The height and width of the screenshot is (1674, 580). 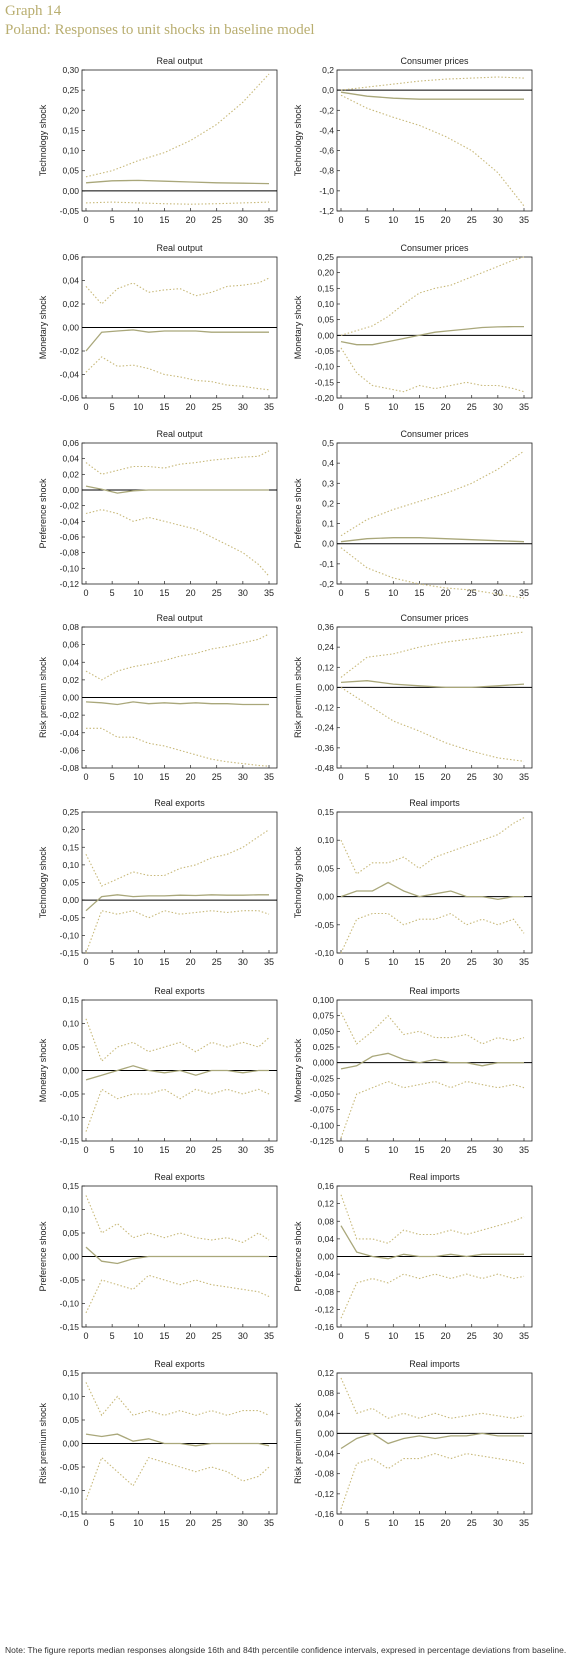 I want to click on y-tick-label: 0,050, so click(x=324, y=1031).